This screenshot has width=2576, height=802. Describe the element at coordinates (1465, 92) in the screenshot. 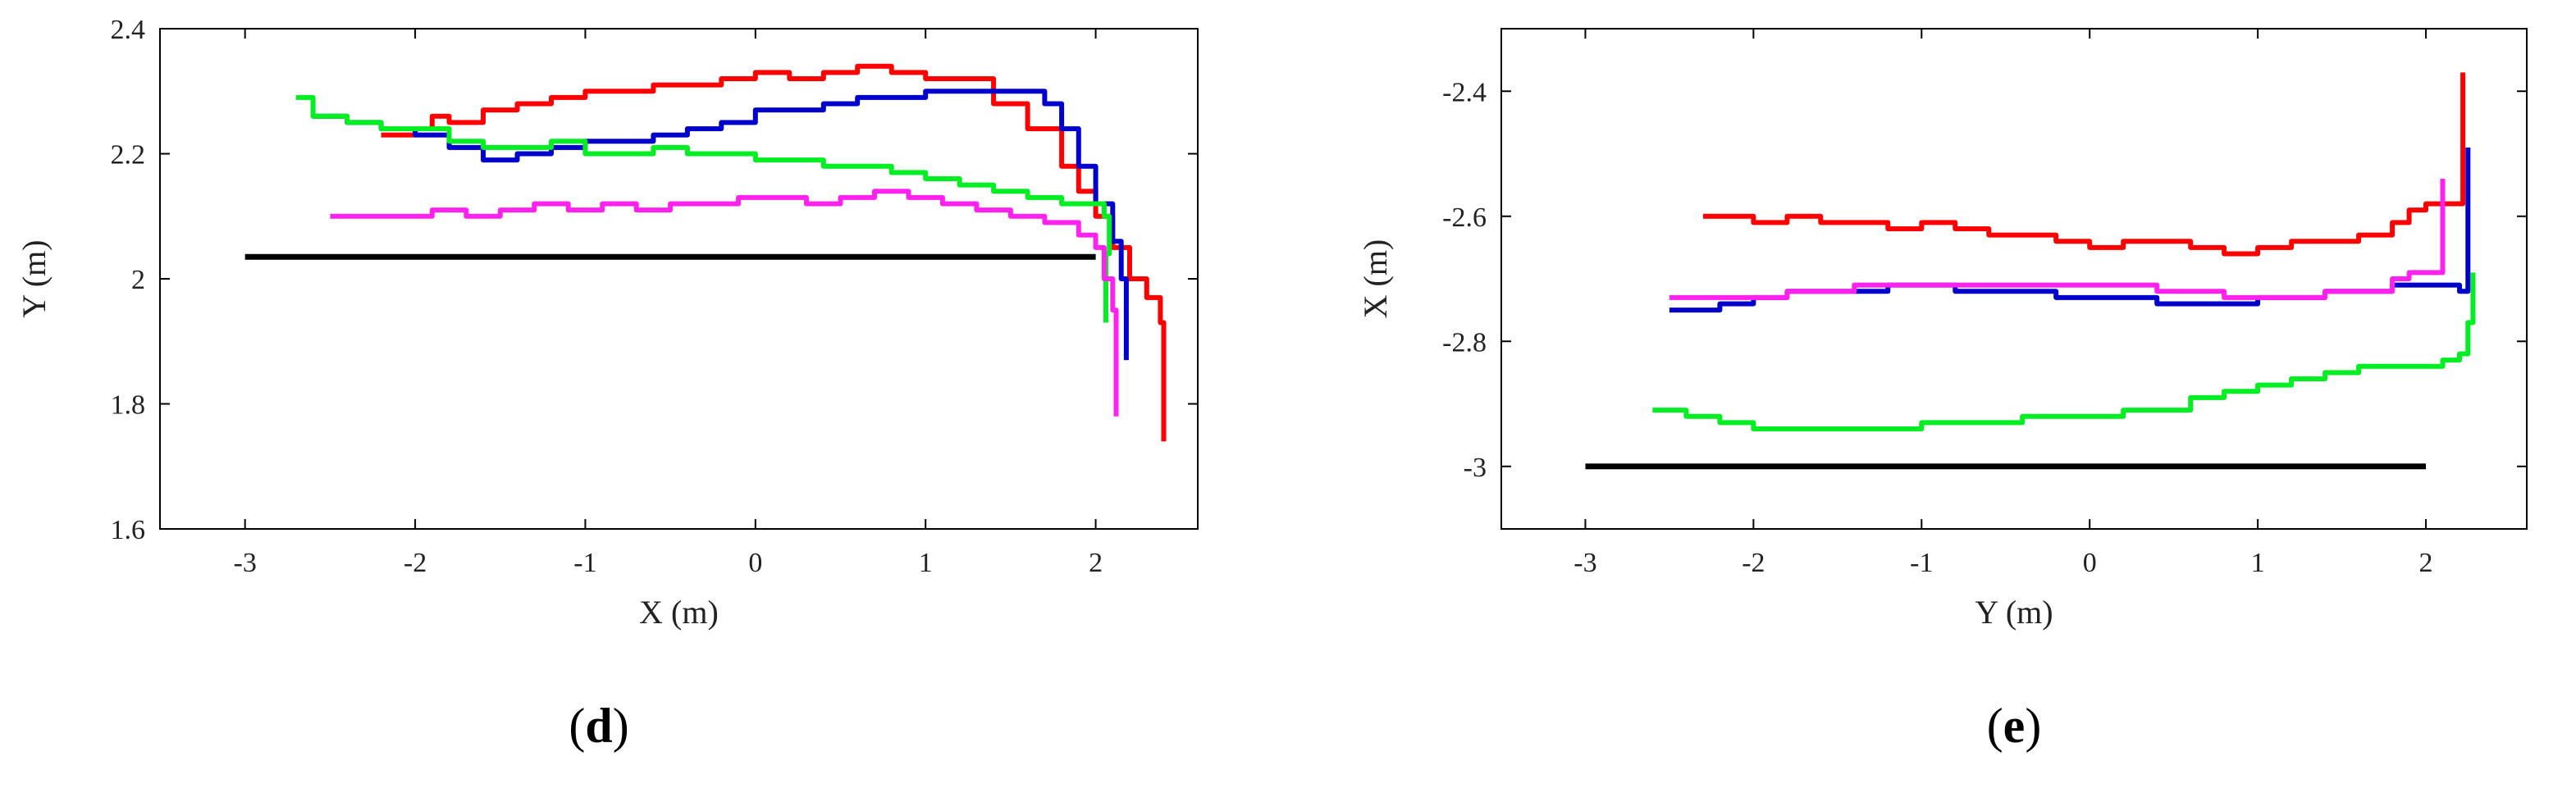

I see `y-tick-label: -2.4` at that location.